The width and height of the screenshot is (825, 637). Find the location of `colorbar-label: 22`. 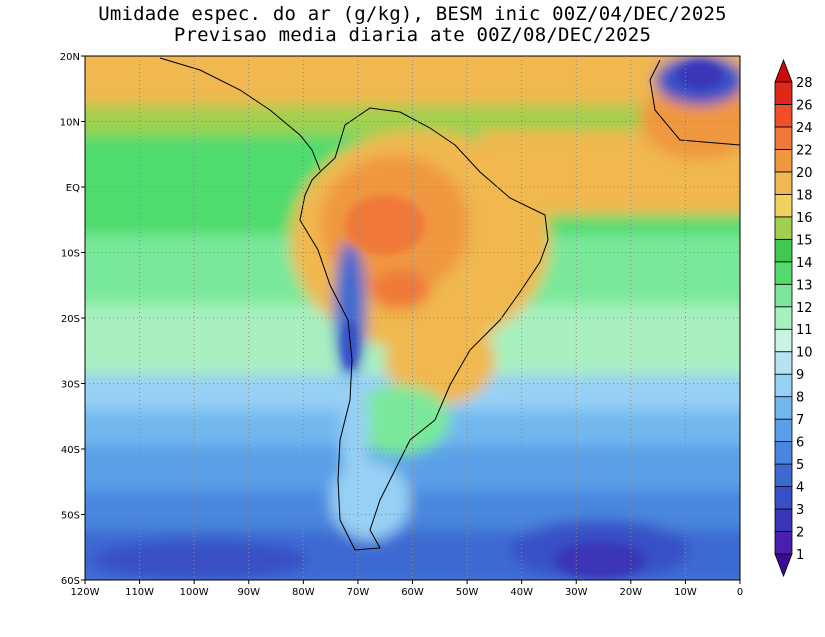

colorbar-label: 22 is located at coordinates (804, 150).